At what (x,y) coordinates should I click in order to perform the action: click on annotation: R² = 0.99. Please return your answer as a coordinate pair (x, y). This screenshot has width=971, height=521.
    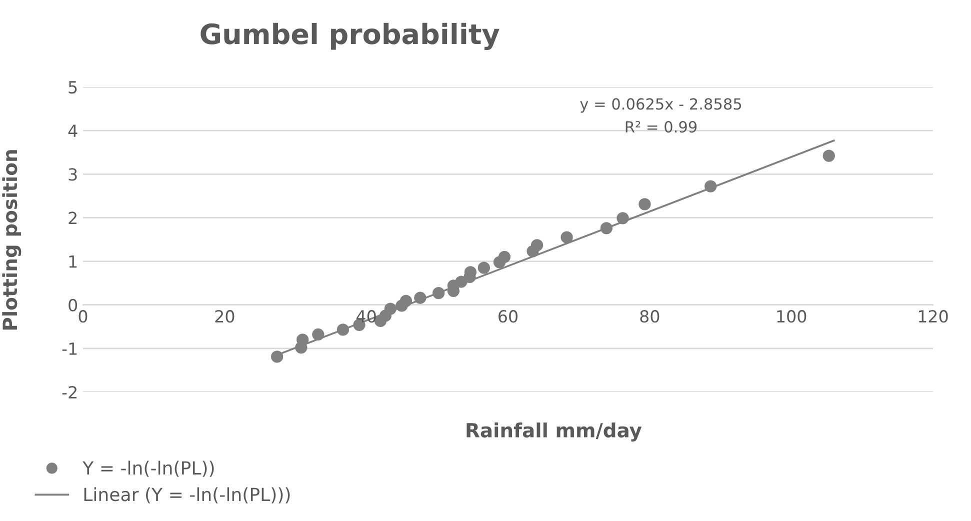
    Looking at the image, I should click on (661, 127).